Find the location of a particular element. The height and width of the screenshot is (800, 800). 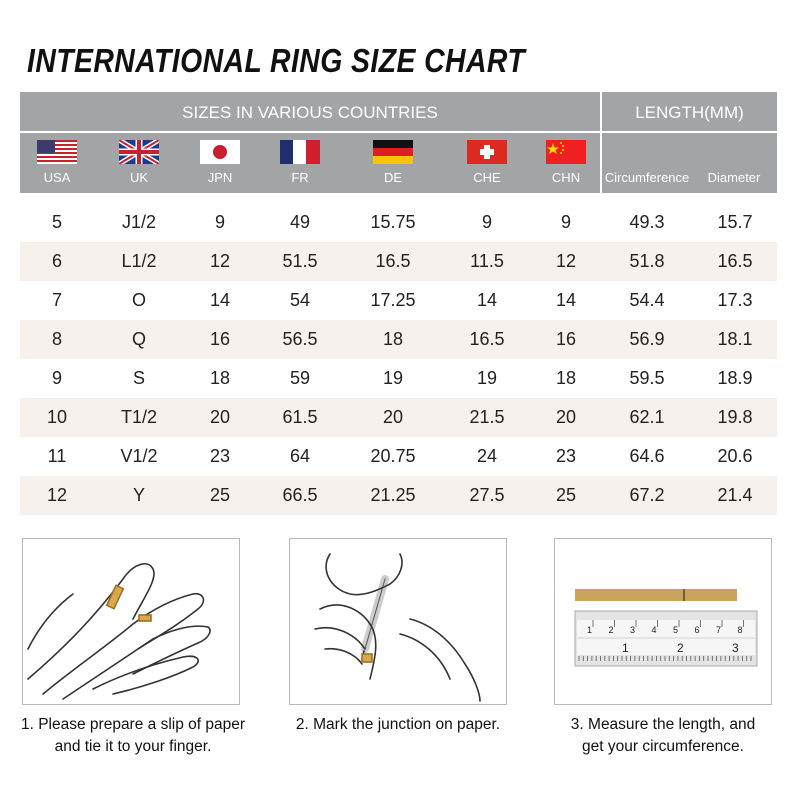

ruler-cm-label: 3 is located at coordinates (632, 630).